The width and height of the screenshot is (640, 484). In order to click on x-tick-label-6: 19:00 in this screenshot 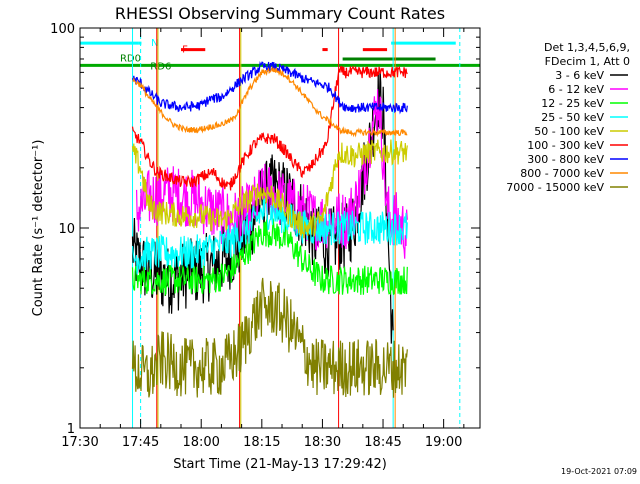, I will do `click(443, 442)`.